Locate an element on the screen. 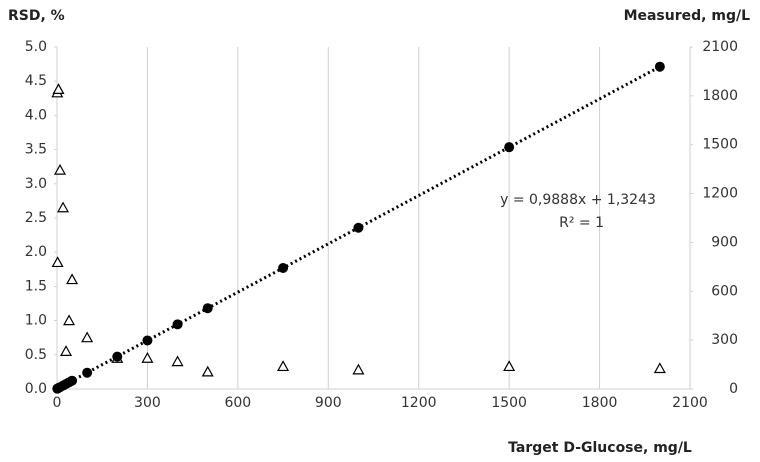  y-tick-label: 0.5 is located at coordinates (36, 355).